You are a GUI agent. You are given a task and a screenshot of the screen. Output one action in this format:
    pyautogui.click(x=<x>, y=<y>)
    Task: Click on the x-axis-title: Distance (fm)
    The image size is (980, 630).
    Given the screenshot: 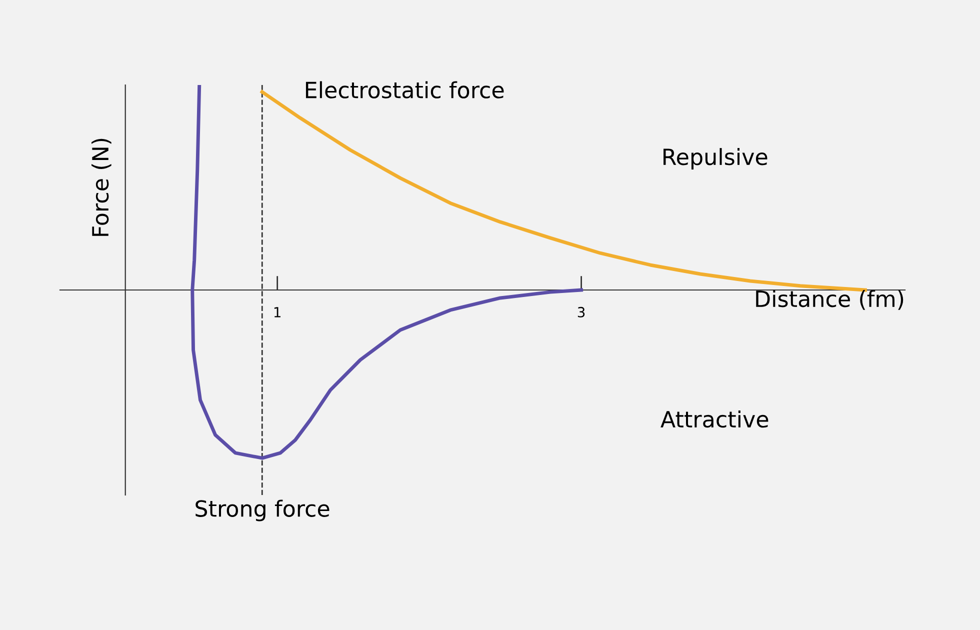 What is the action you would take?
    pyautogui.click(x=830, y=300)
    